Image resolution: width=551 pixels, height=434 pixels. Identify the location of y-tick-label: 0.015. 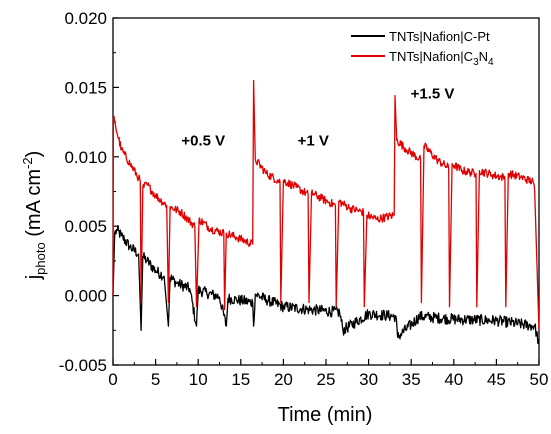
(85, 87).